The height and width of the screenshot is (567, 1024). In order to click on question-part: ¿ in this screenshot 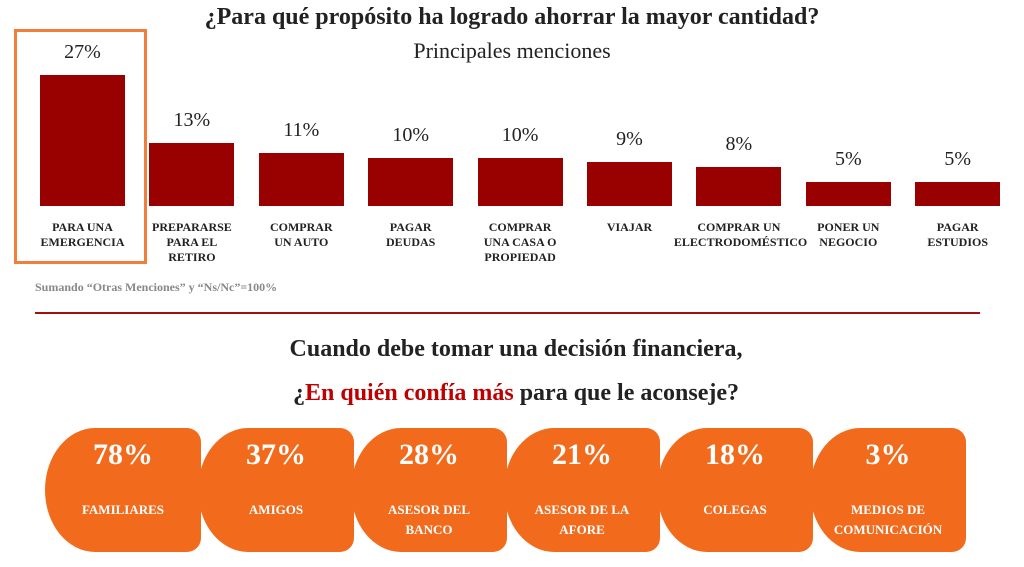, I will do `click(298, 393)`.